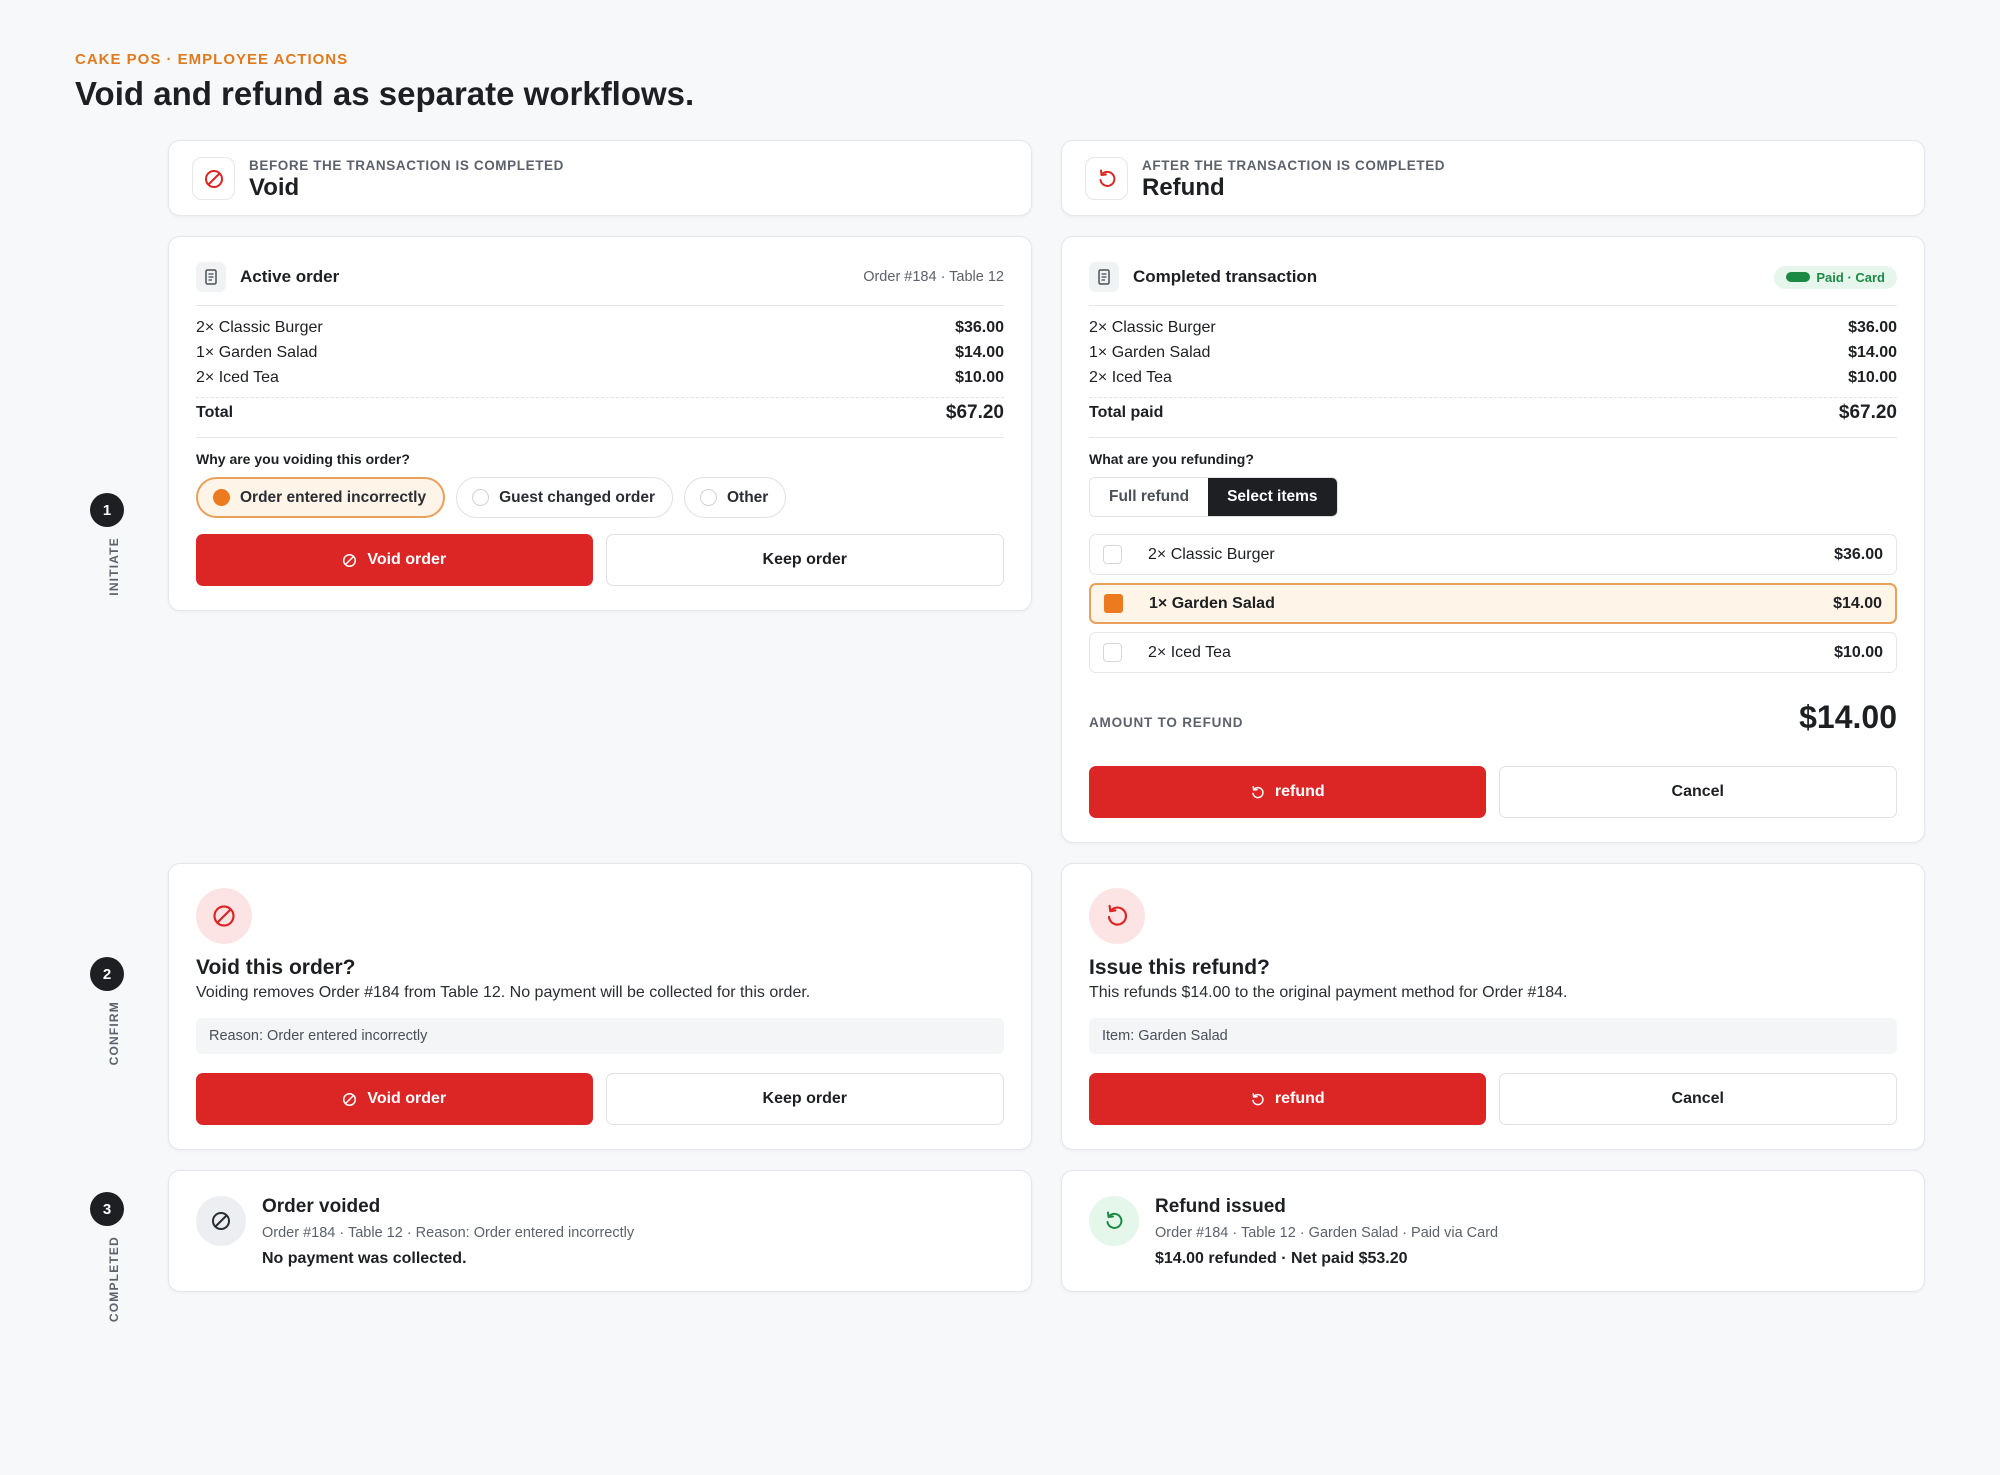 The height and width of the screenshot is (1475, 2000). I want to click on list-item: 2× Classic Burger $36.00, so click(1493, 327).